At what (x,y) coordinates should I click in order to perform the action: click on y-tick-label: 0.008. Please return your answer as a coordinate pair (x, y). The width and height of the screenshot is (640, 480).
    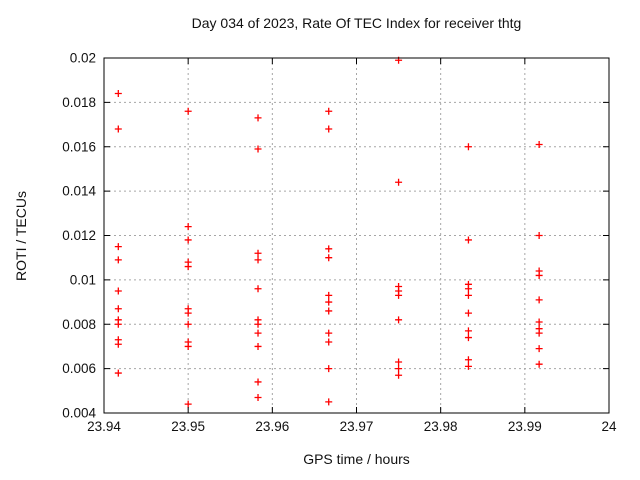
    Looking at the image, I should click on (79, 324).